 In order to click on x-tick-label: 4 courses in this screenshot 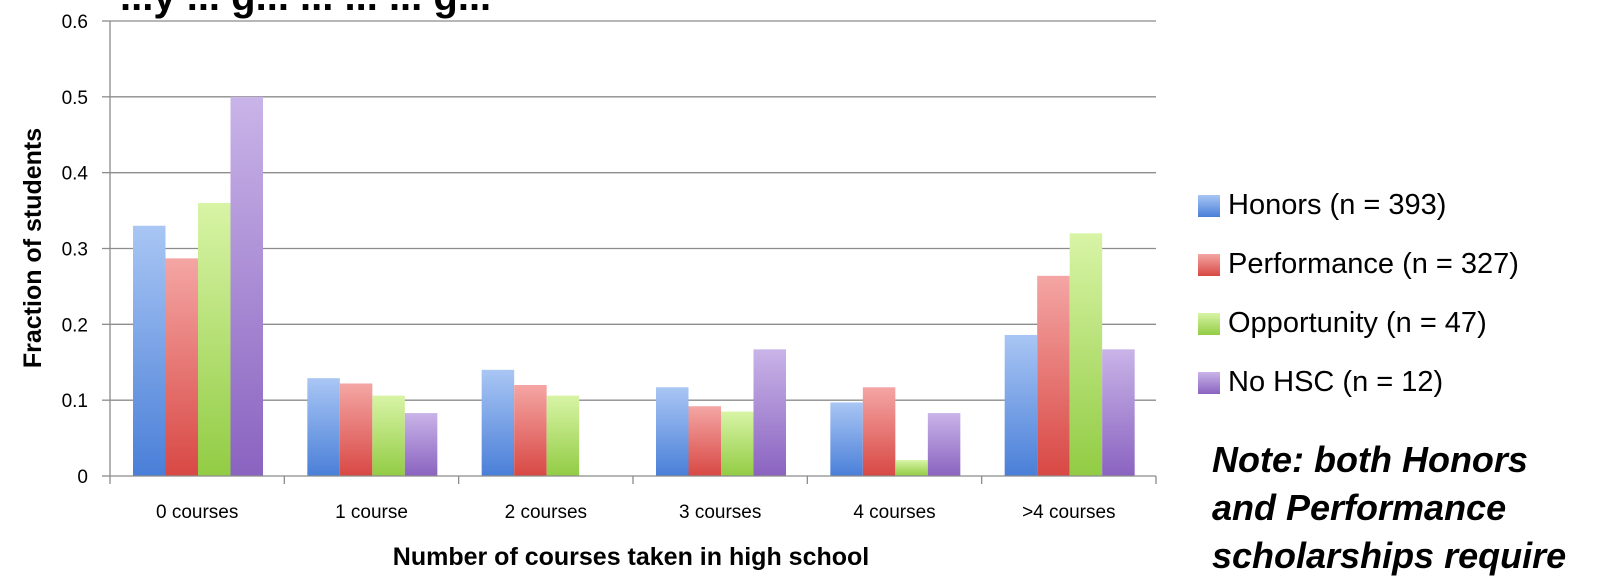, I will do `click(894, 512)`.